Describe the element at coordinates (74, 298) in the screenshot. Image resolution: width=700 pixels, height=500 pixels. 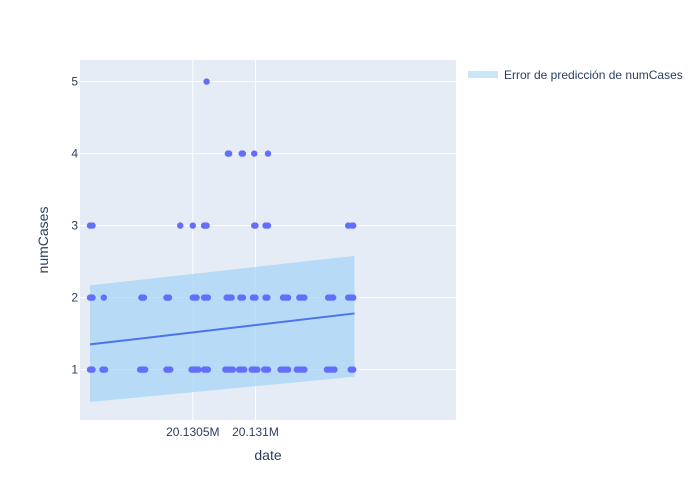
I see `y-tick-label: 2` at that location.